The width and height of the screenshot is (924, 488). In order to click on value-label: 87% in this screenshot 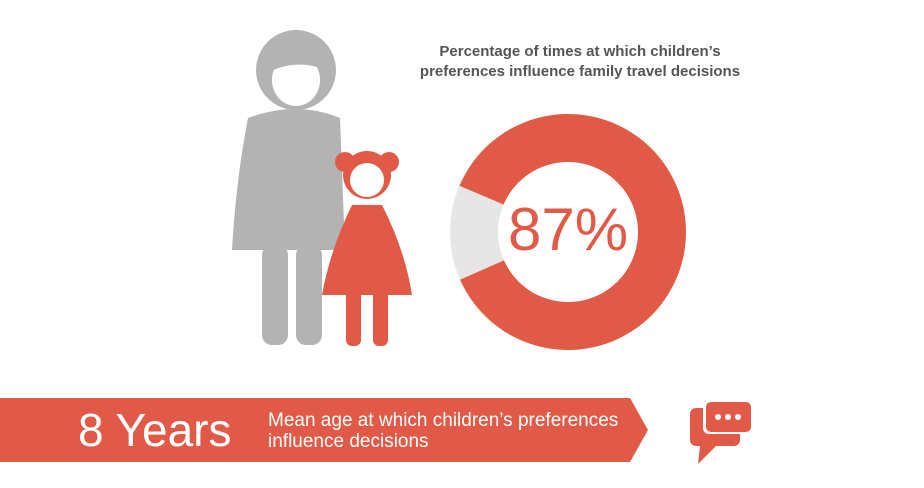, I will do `click(568, 229)`.